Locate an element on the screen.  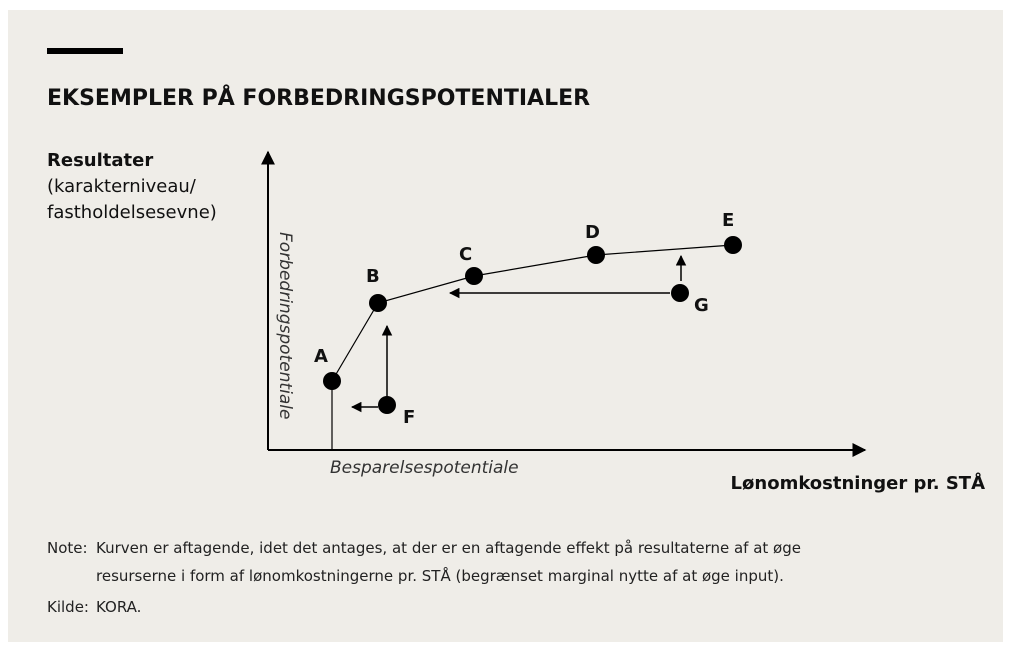
points is located at coordinates (532, 325).